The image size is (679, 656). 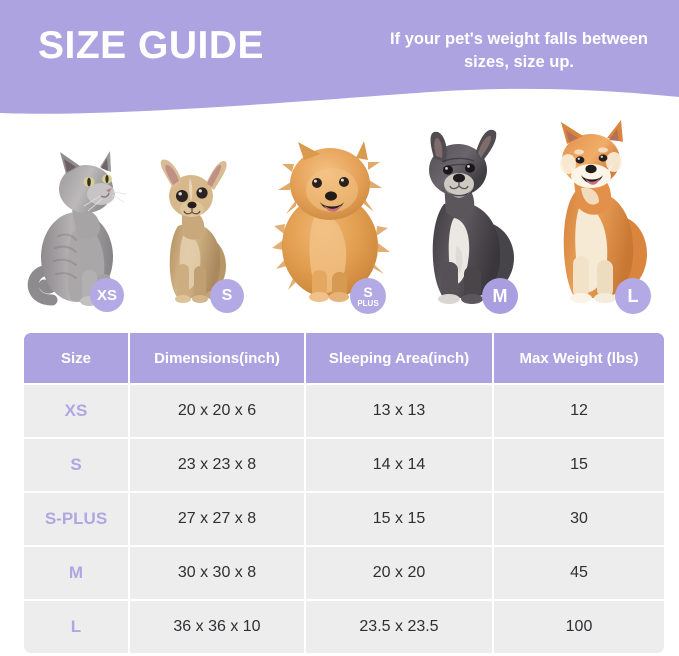 I want to click on size-badge-s-plus-sublabel: PLUS, so click(x=368, y=303).